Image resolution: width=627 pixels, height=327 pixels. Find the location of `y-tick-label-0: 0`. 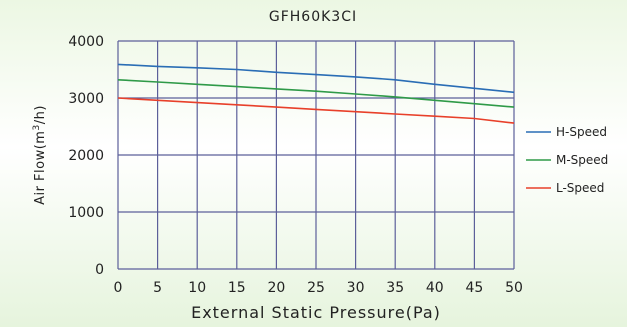

y-tick-label-0: 0 is located at coordinates (99, 270).